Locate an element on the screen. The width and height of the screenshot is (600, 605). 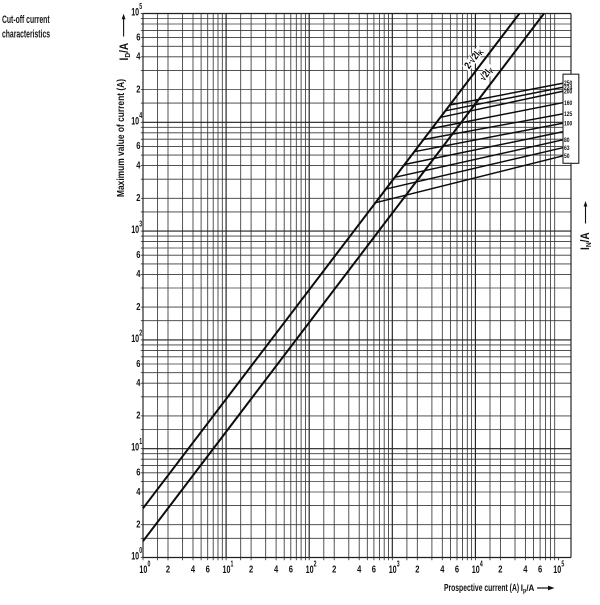
svg-text: 63 is located at coordinates (567, 148).